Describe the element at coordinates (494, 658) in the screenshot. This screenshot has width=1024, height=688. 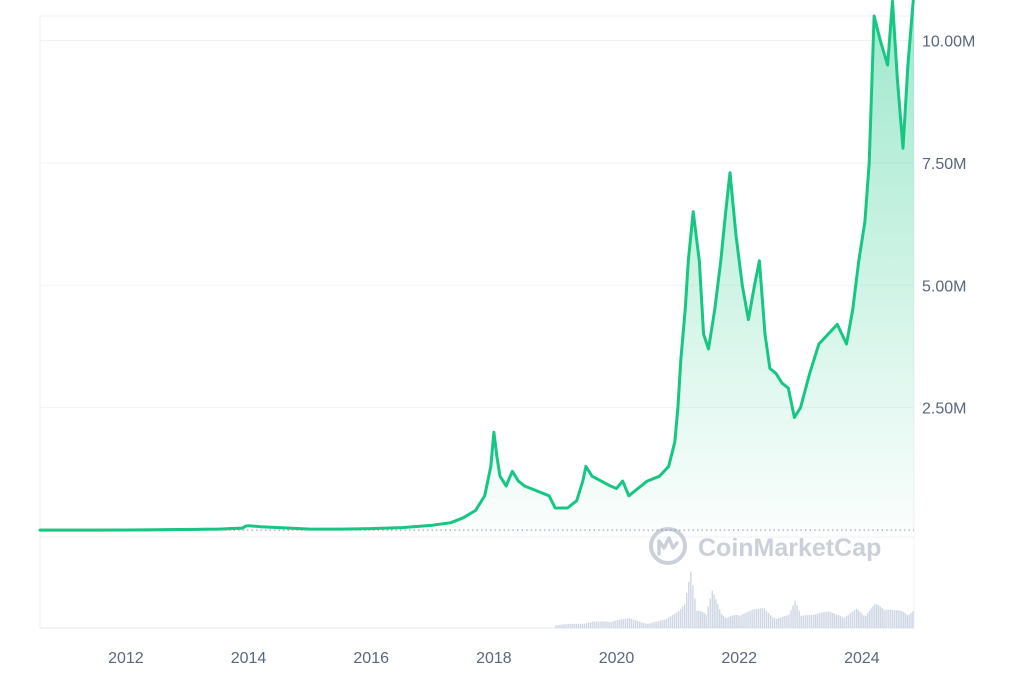
I see `x-axis-ticks: 2012 2014 2016 2018 2020 2022 2024` at that location.